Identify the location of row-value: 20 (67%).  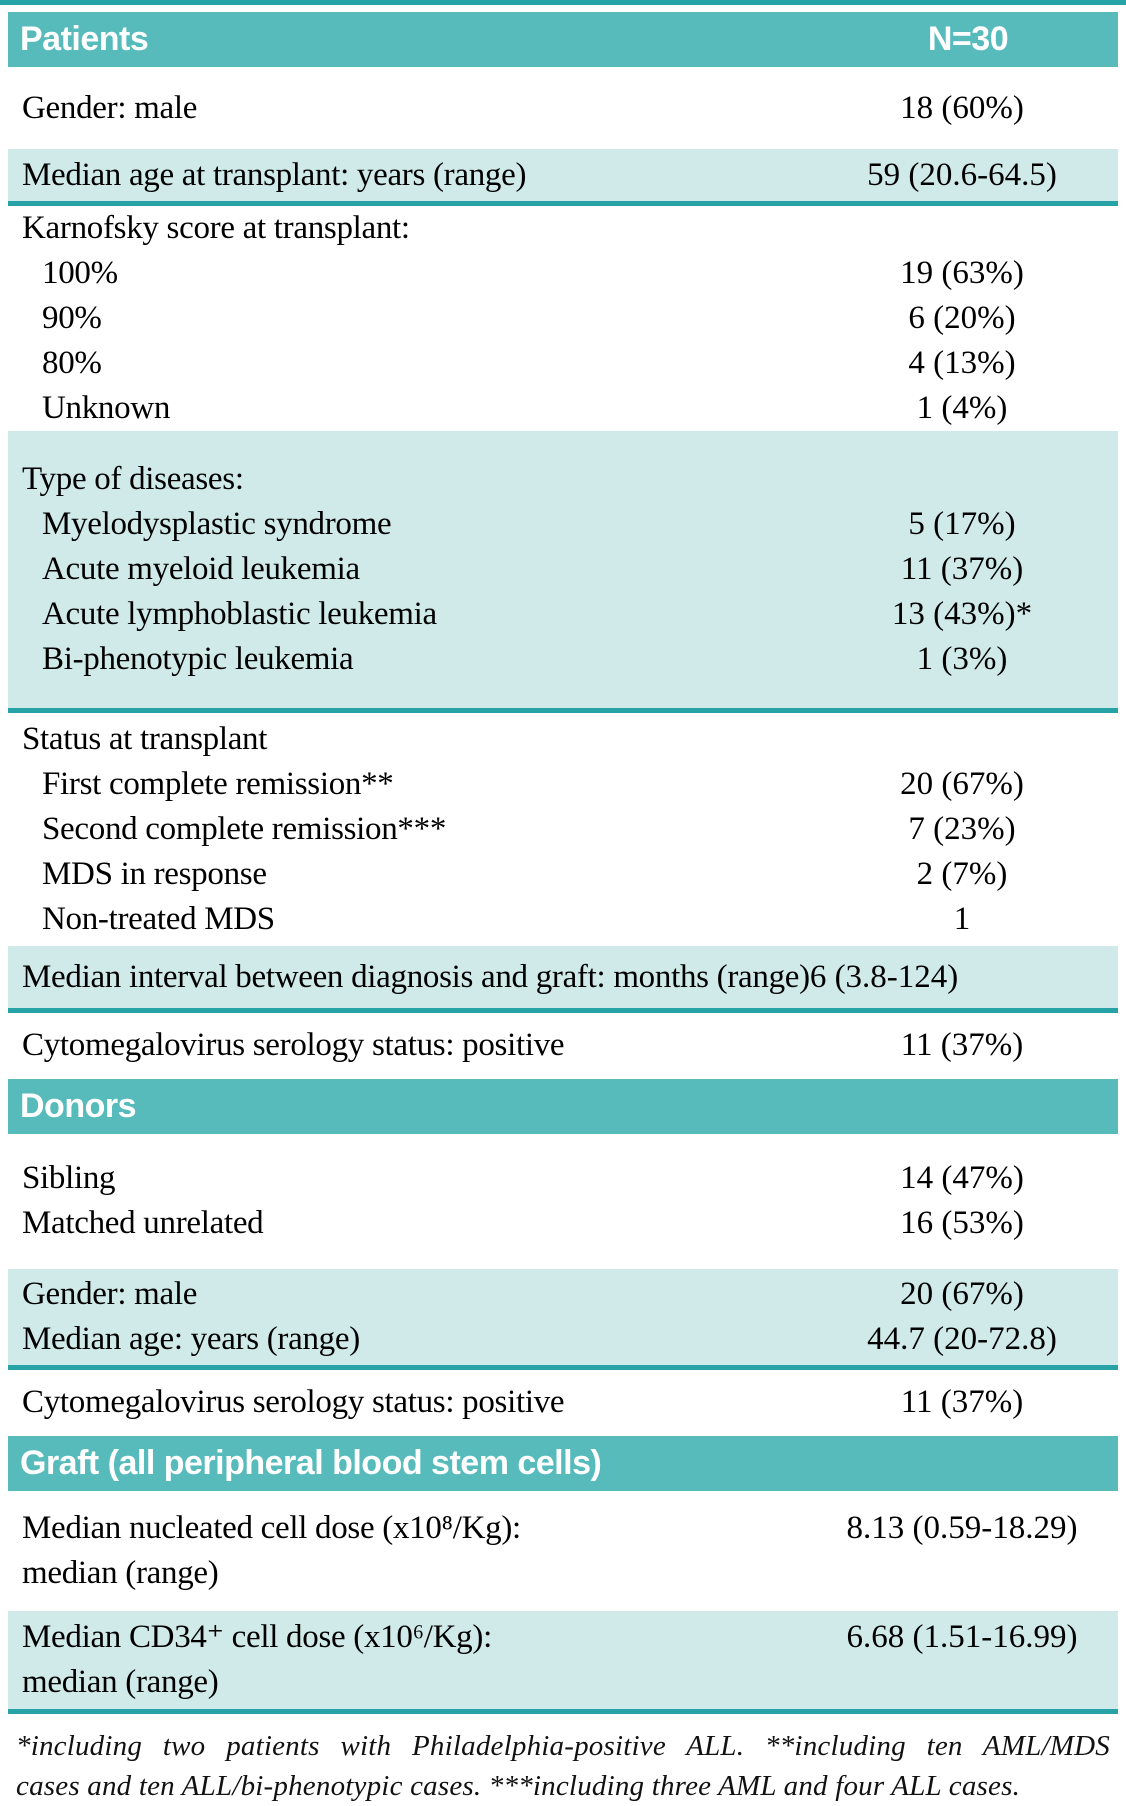
(962, 784).